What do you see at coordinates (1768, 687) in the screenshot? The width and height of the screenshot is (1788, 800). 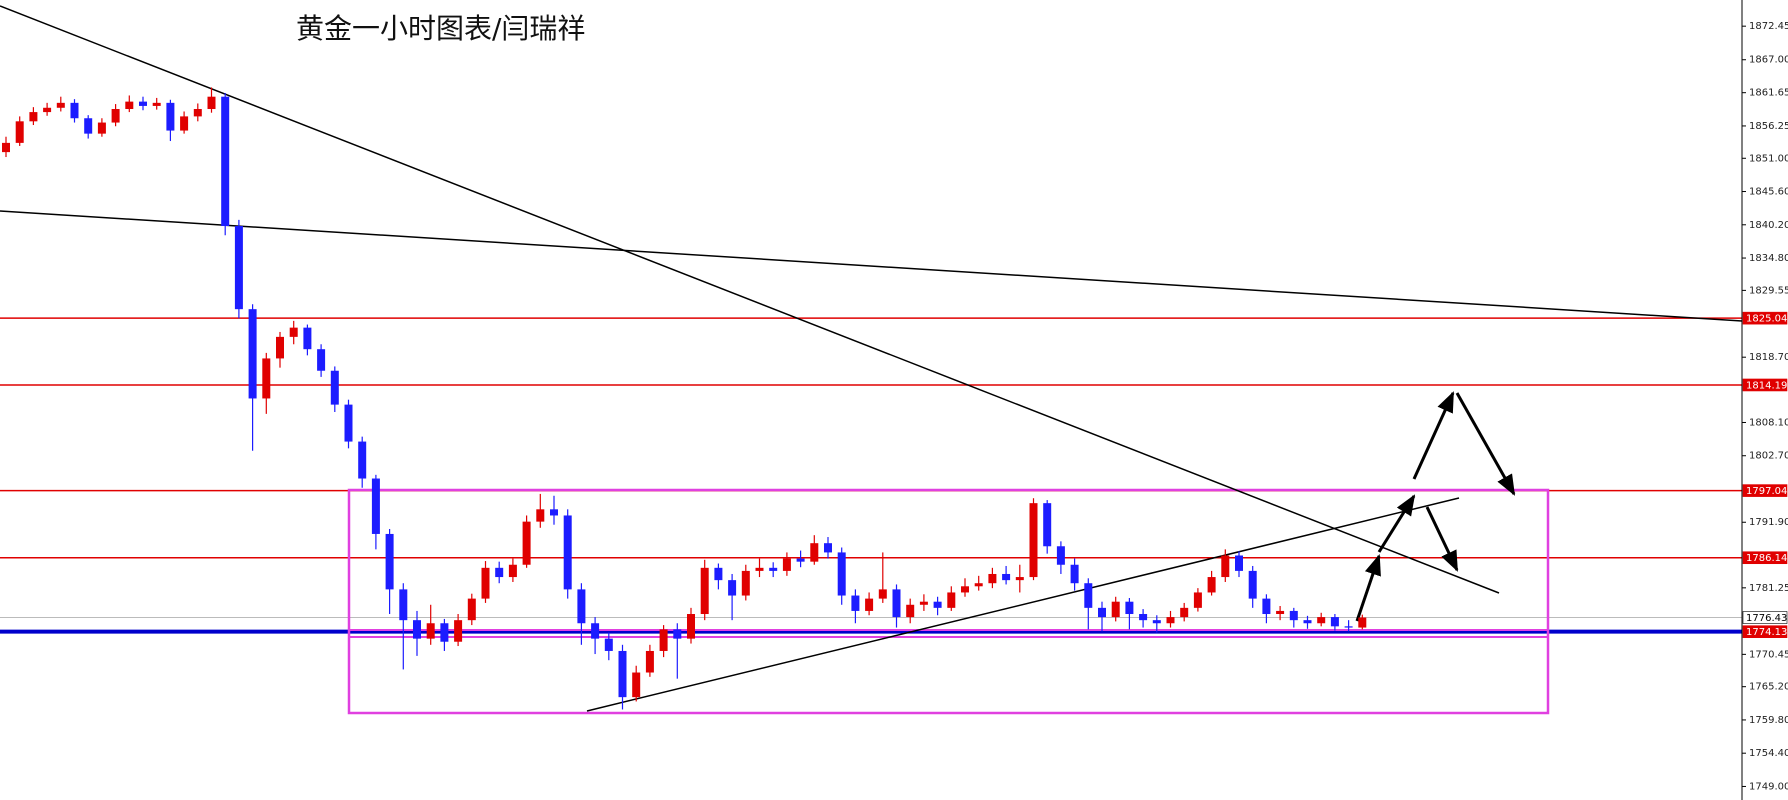 I see `y-tick-label: 1765.20` at bounding box center [1768, 687].